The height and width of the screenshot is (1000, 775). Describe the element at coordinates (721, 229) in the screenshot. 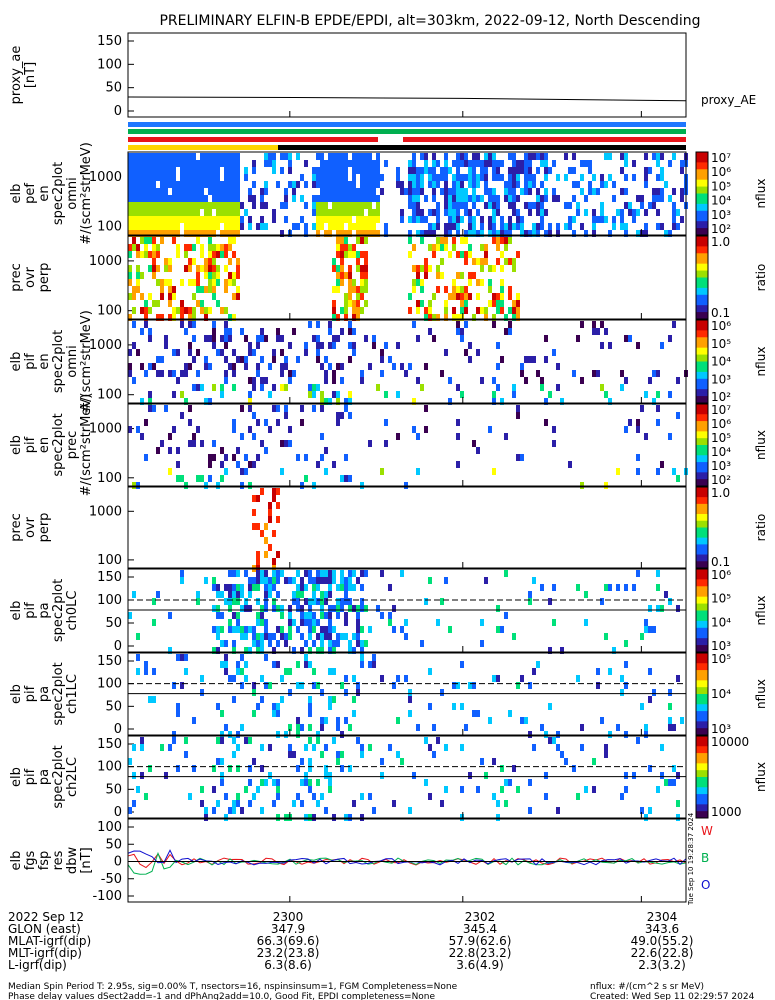

I see `cbar-tick-p1-5: 10²` at that location.